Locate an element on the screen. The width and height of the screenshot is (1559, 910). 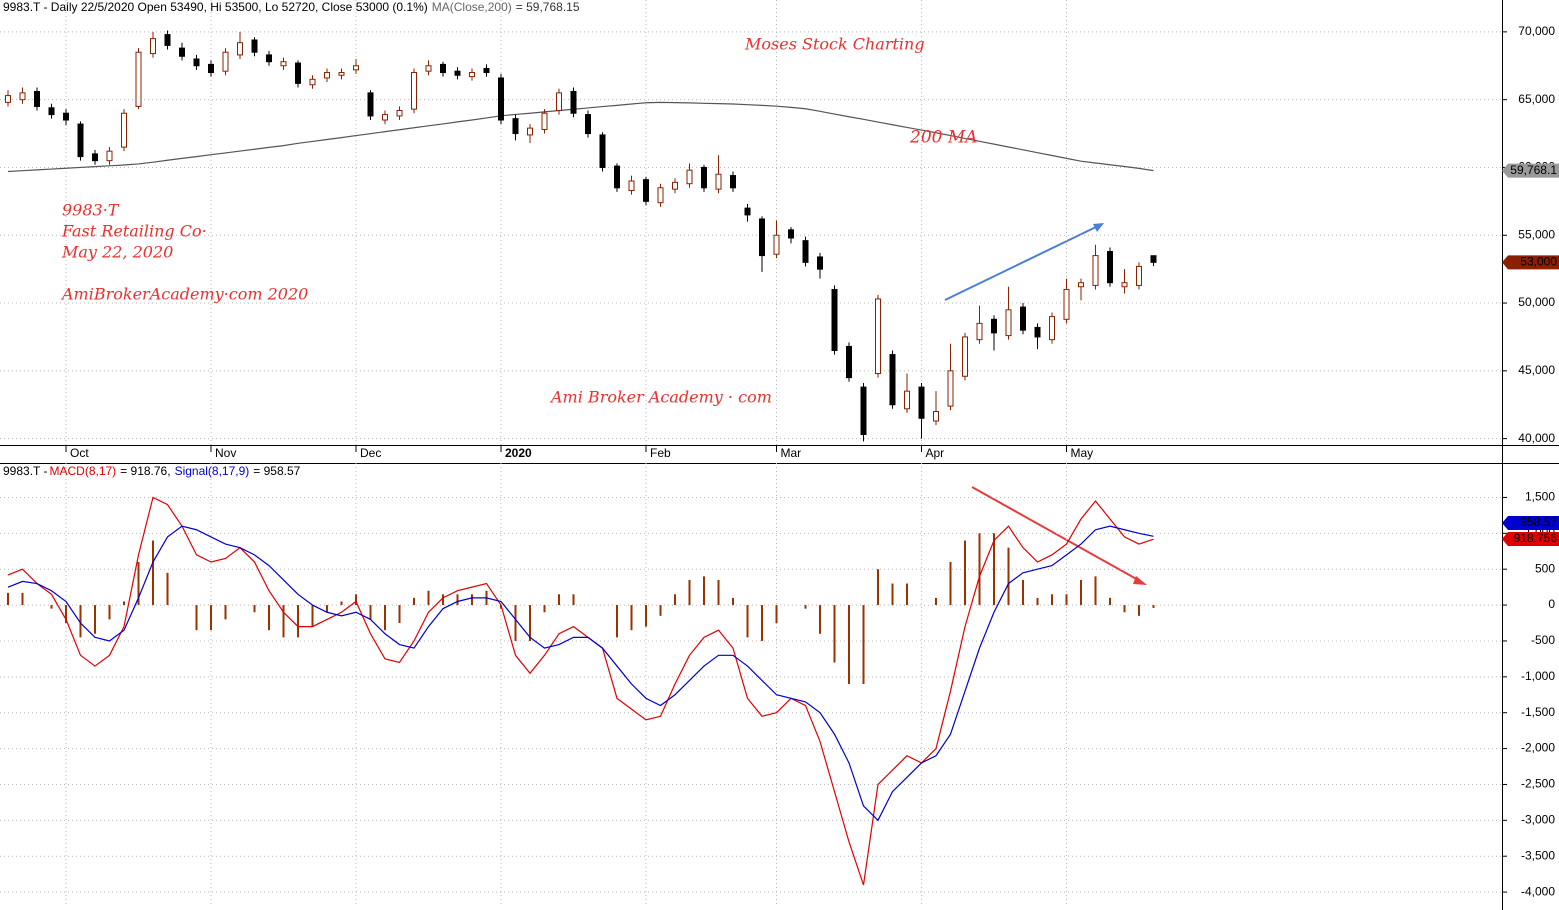
legend-entry: MACD(8,17) is located at coordinates (82, 471).